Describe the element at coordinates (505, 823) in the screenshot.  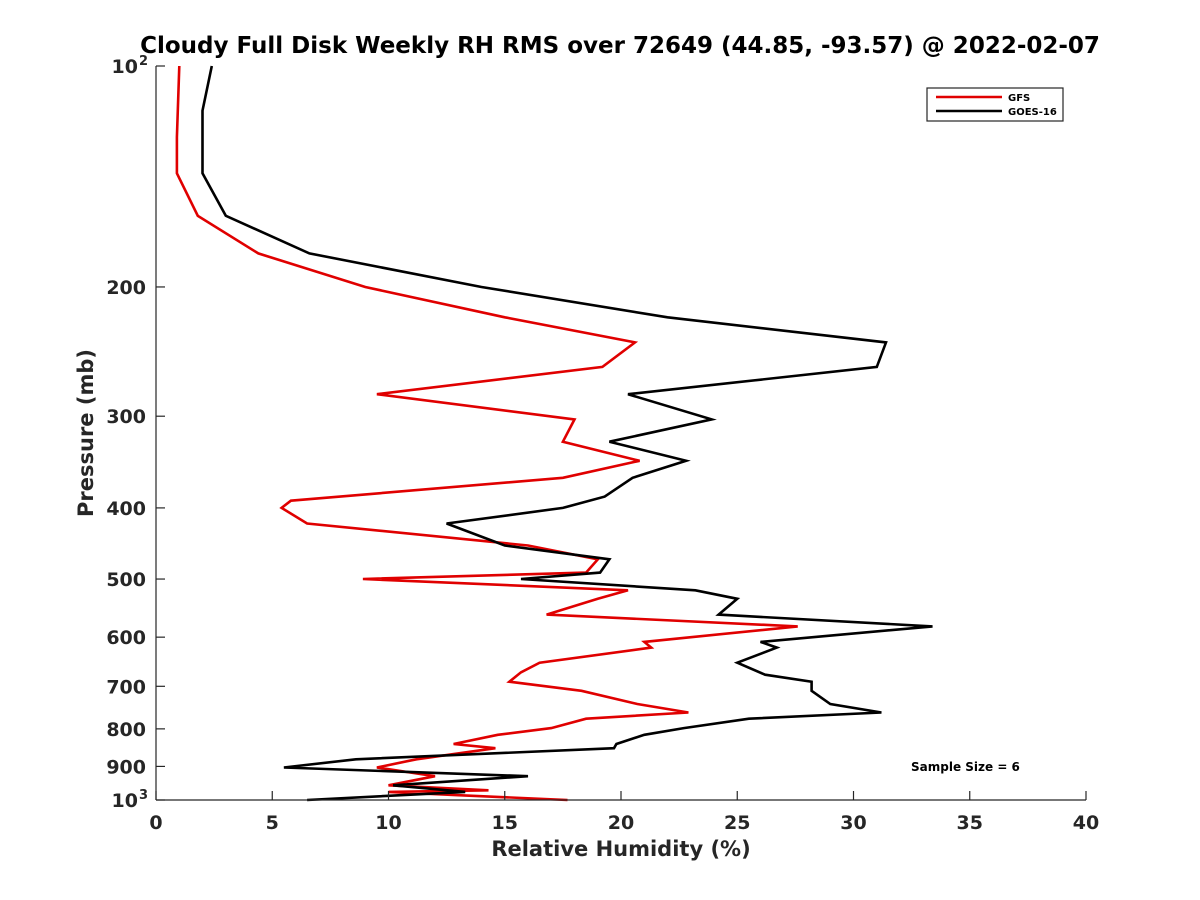
I see `x-tick-label: 15` at that location.